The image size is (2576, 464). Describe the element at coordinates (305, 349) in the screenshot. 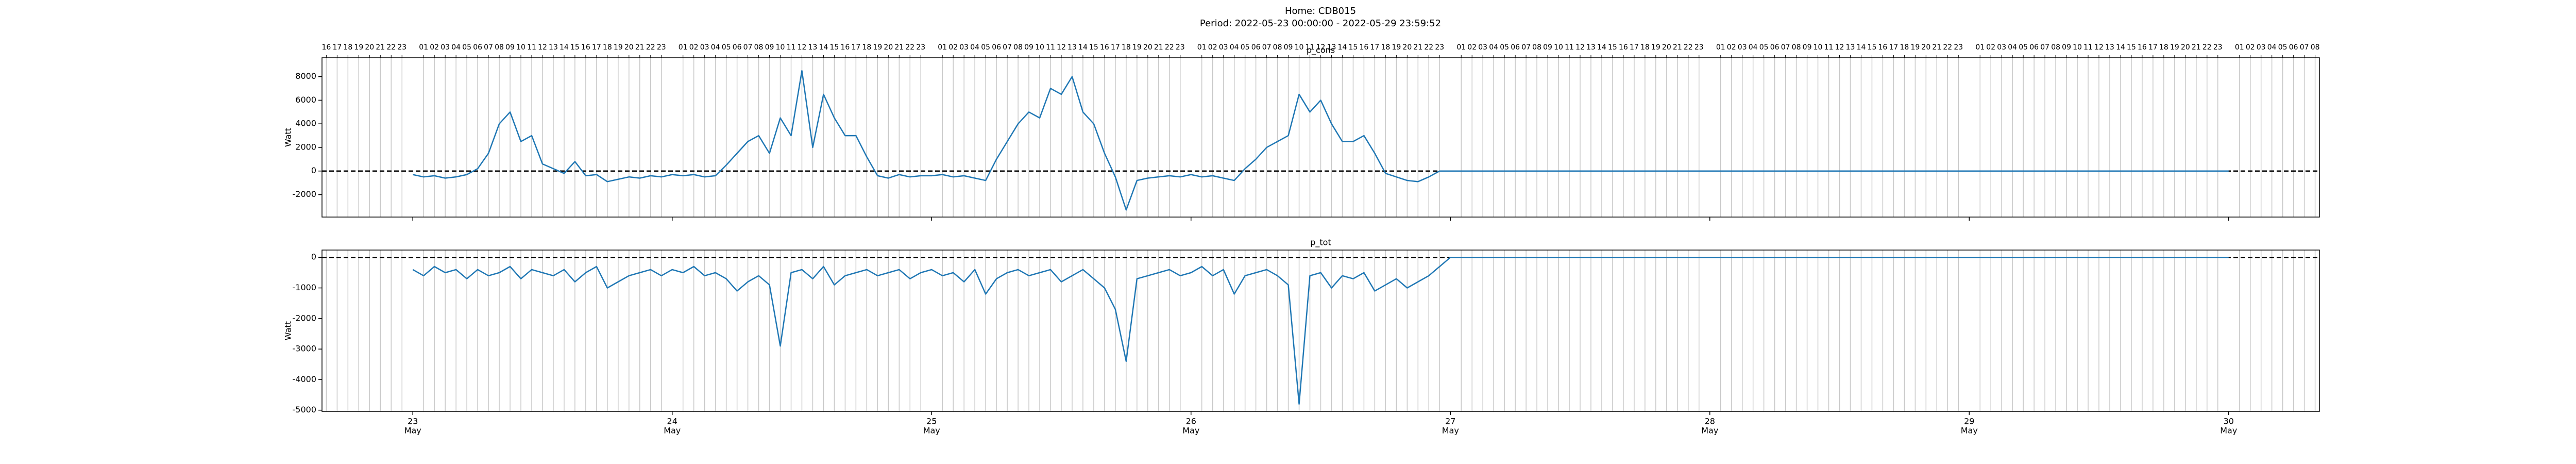

I see `y-tick-label: -3000` at that location.